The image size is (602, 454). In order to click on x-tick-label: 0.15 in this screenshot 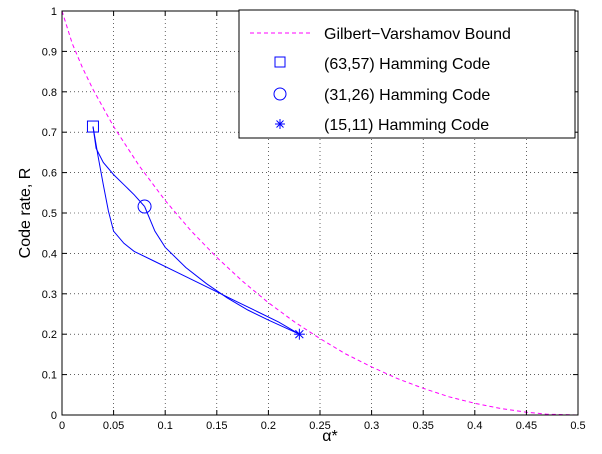, I will do `click(216, 426)`.